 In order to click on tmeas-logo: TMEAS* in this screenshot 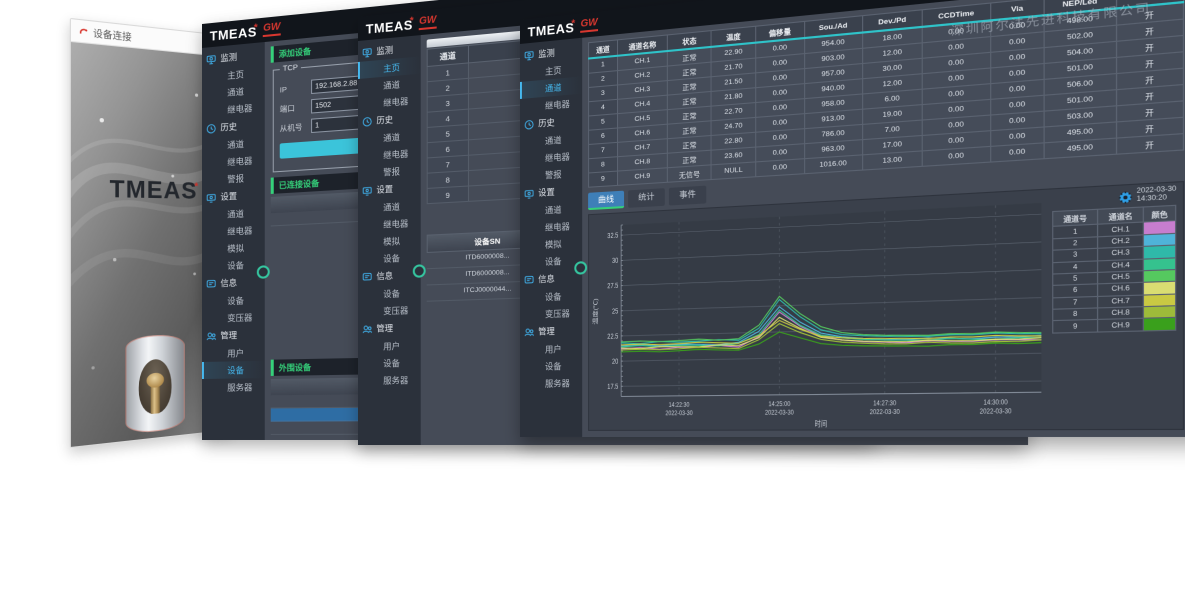, I will do `click(154, 189)`.